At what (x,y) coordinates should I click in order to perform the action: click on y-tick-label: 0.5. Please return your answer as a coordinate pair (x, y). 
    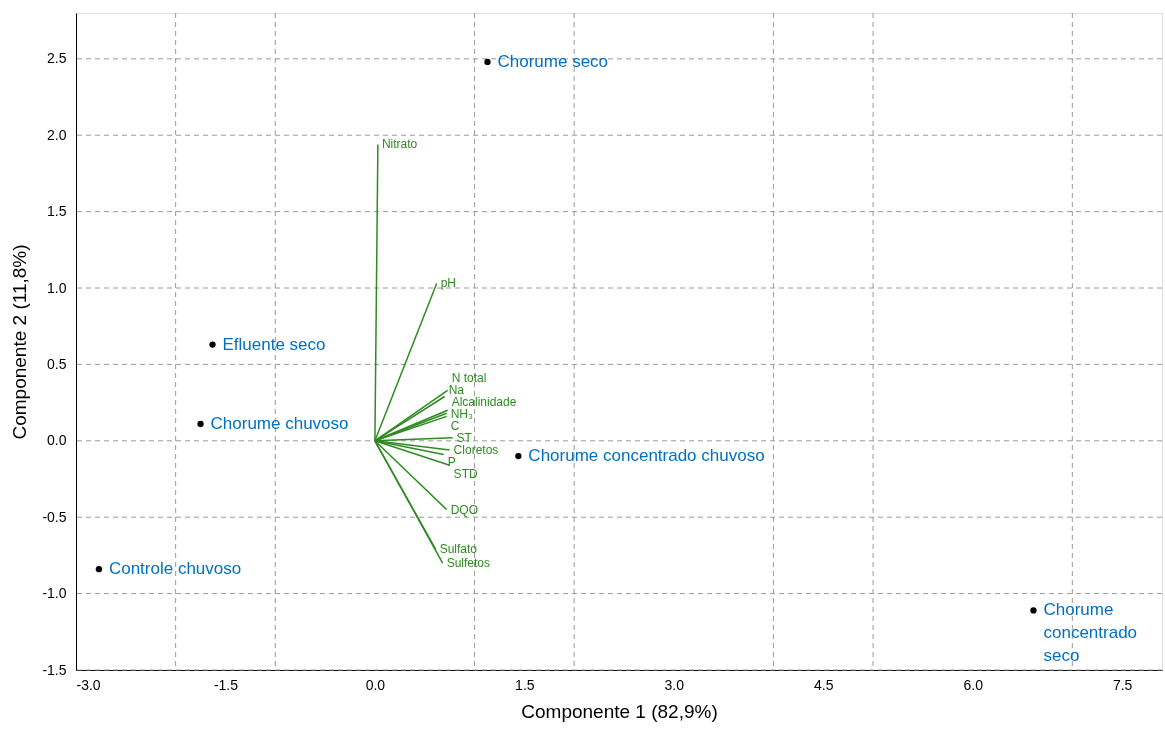
    Looking at the image, I should click on (57, 363).